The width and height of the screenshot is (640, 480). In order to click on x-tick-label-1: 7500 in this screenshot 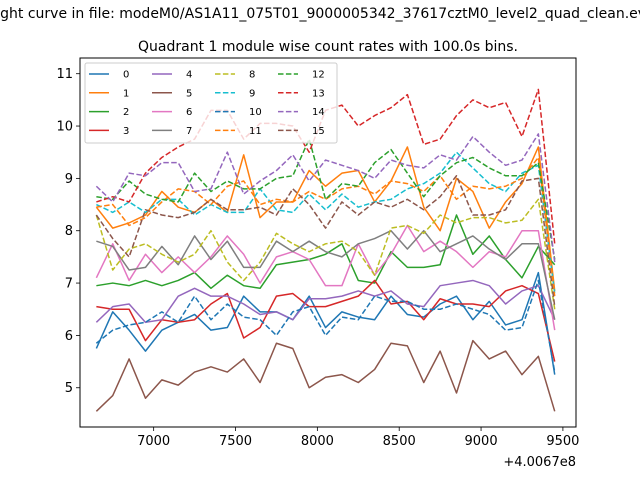, I will do `click(235, 441)`.